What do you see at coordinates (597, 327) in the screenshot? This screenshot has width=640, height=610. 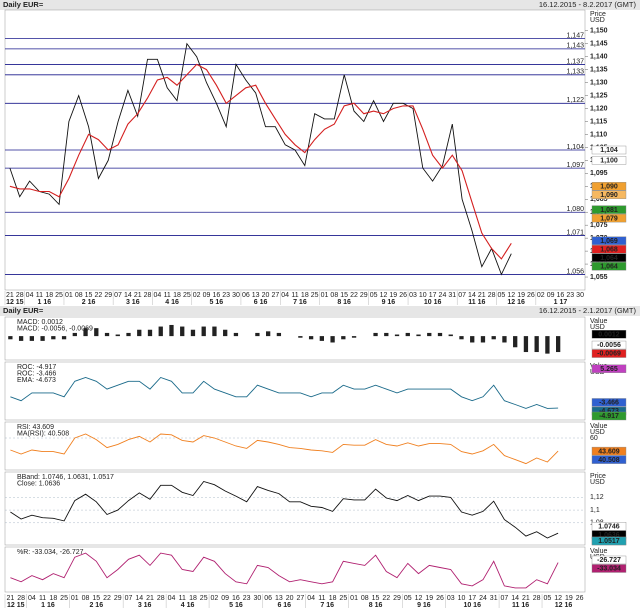 I see `y-axis-label: USD` at bounding box center [597, 327].